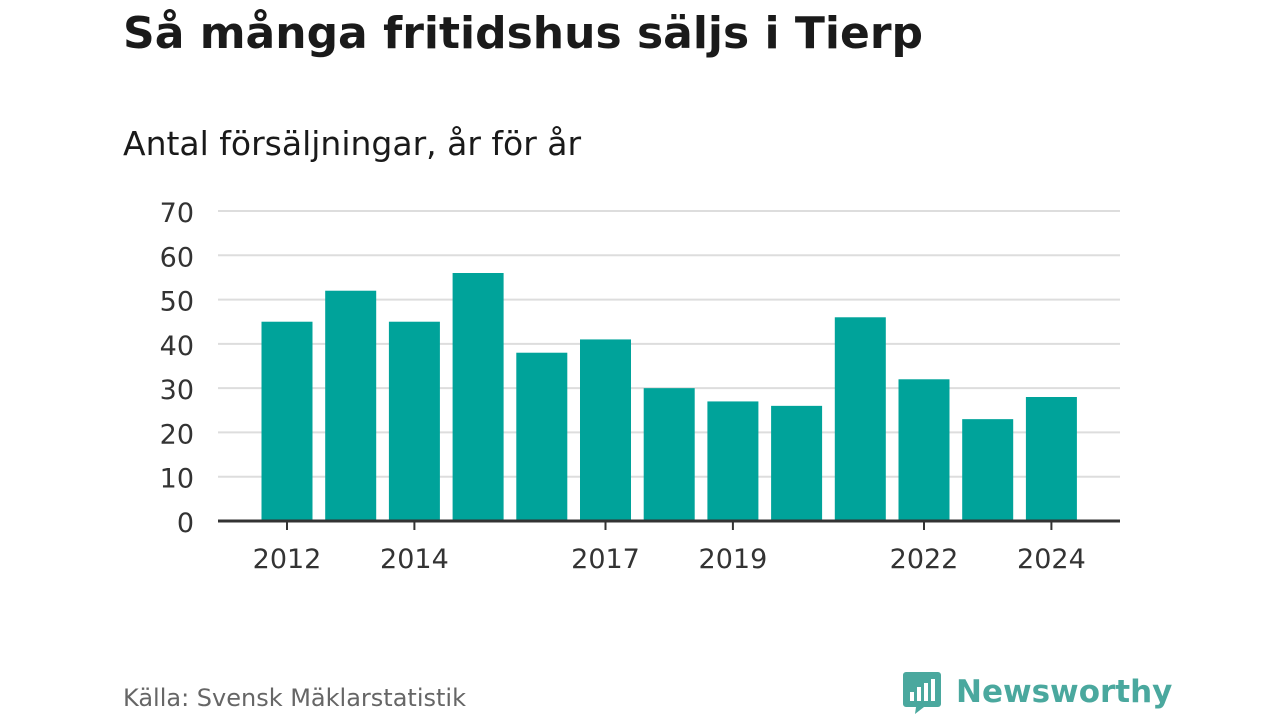  I want to click on x-tick-label: 2017, so click(605, 559).